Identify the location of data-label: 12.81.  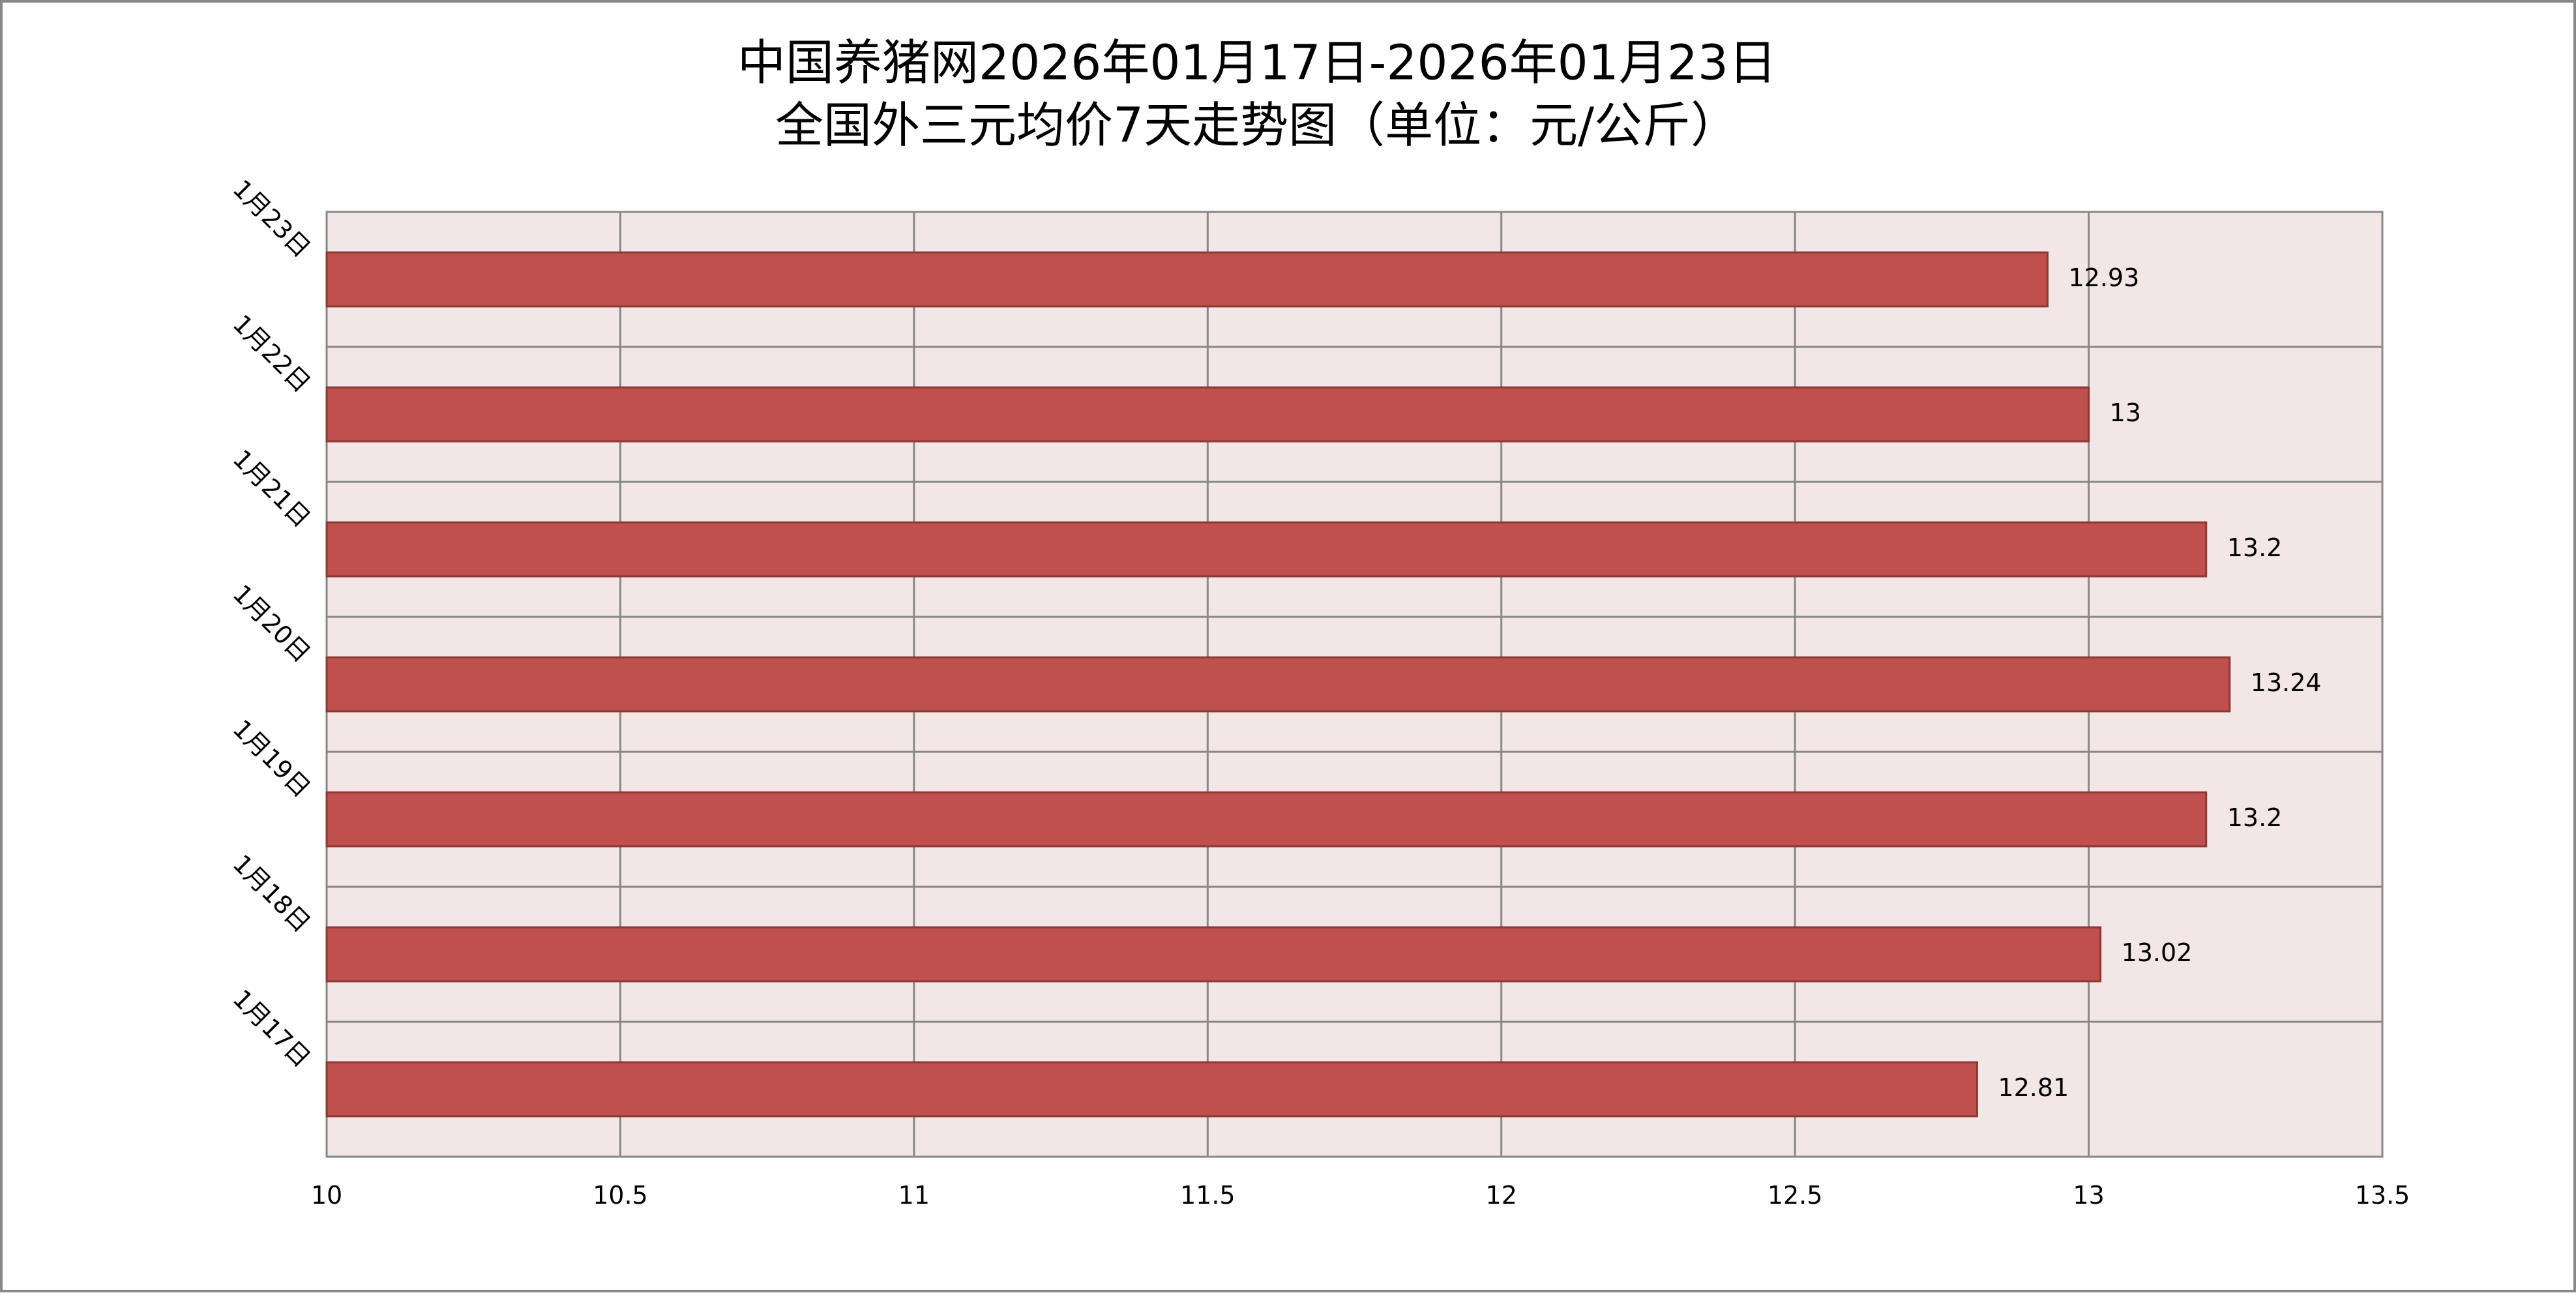
(2033, 1087).